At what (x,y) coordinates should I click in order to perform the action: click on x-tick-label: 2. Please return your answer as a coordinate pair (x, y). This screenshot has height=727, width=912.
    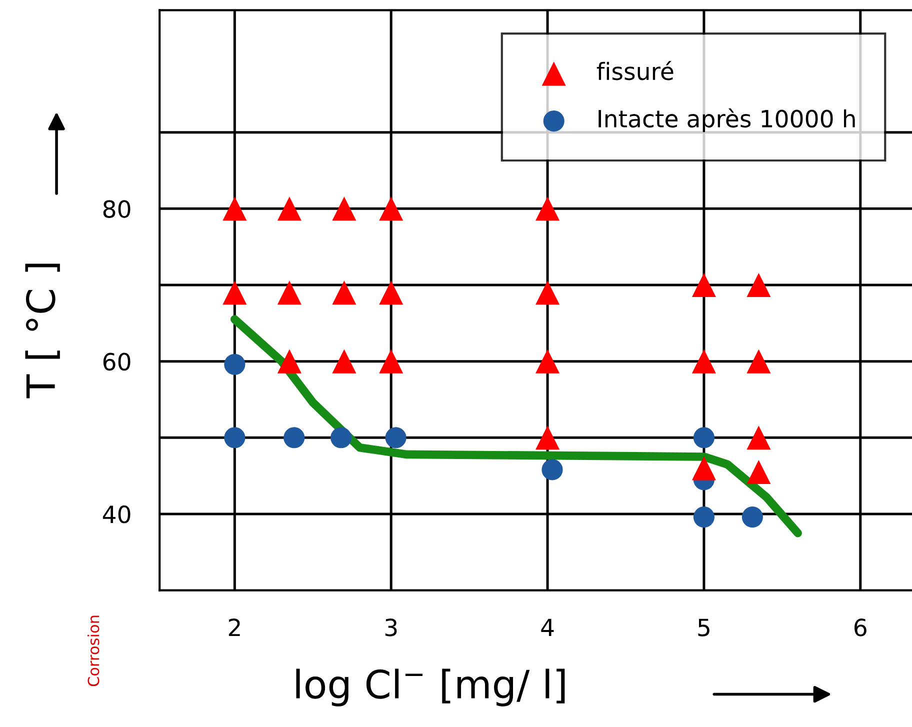
    Looking at the image, I should click on (234, 627).